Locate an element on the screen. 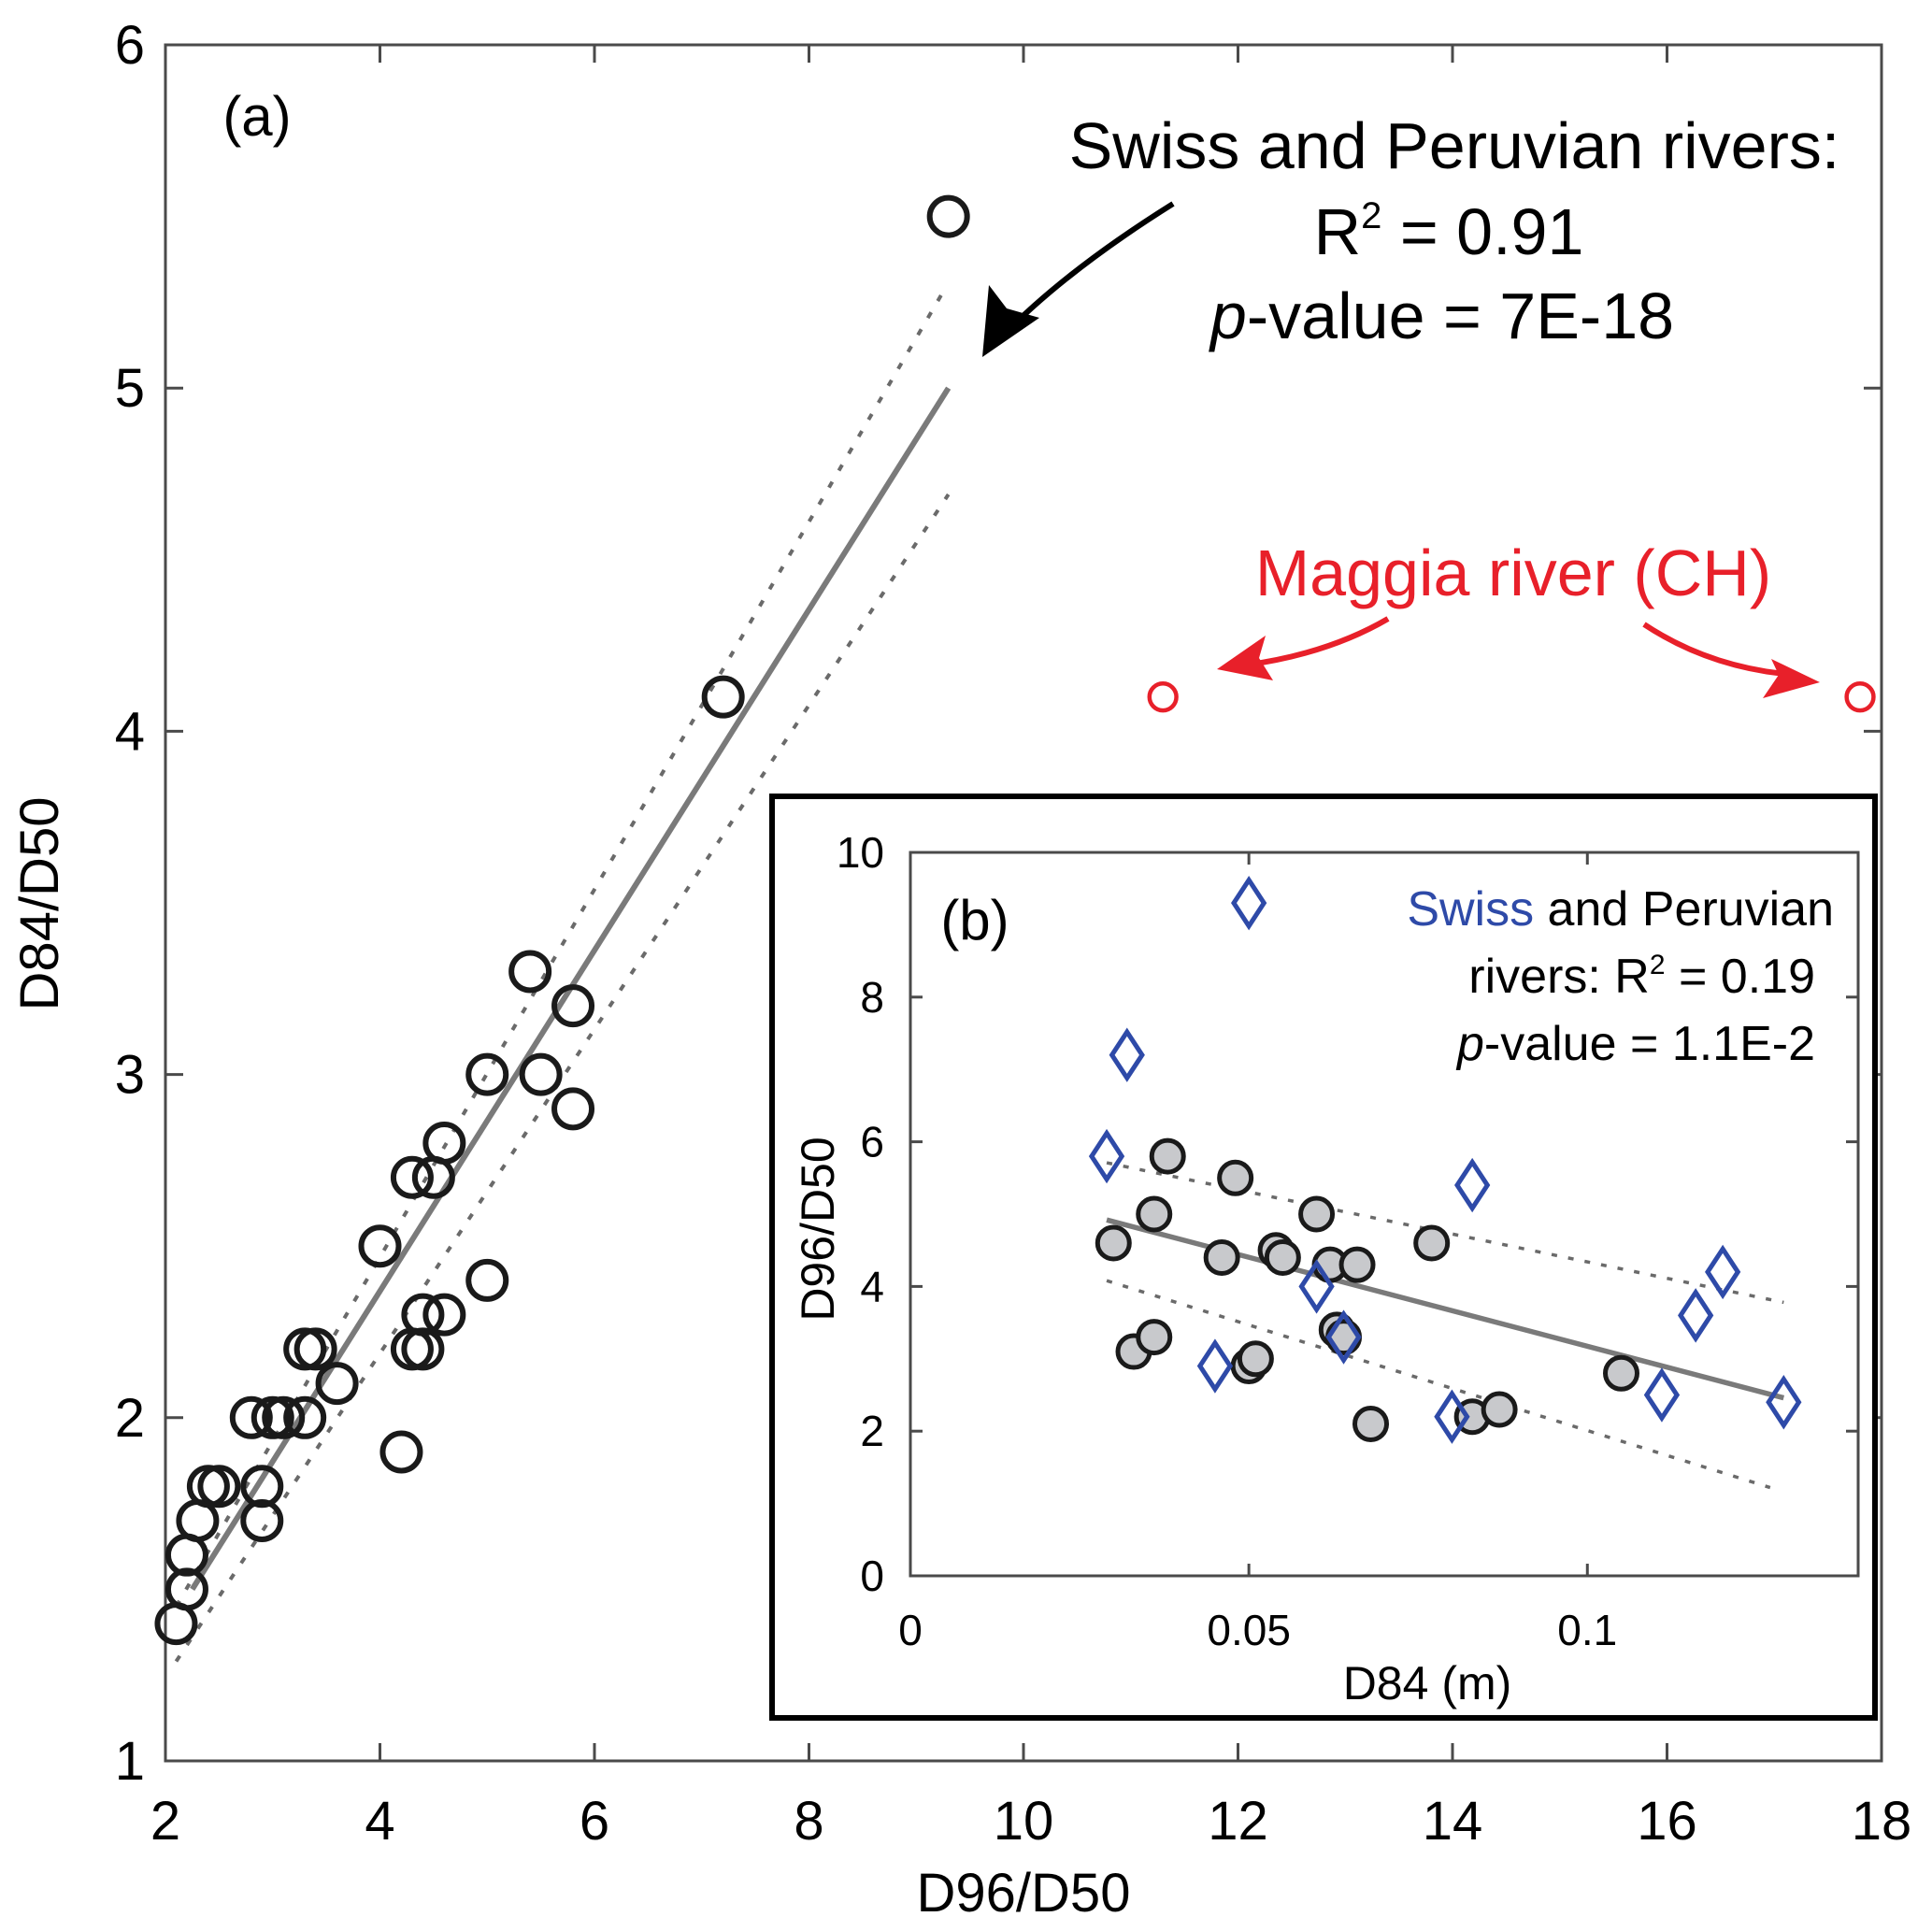 This screenshot has height=1931, width=1932. red-arrow-right-head-icon is located at coordinates (1791, 679).